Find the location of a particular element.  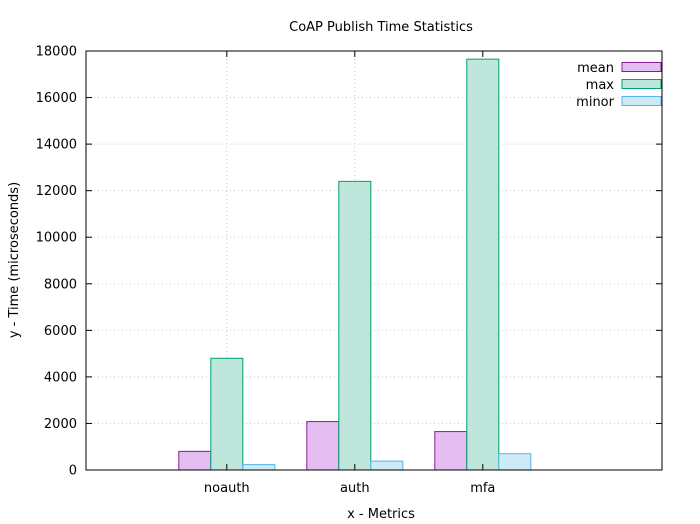

y-tick-label: 10000 is located at coordinates (56, 238).